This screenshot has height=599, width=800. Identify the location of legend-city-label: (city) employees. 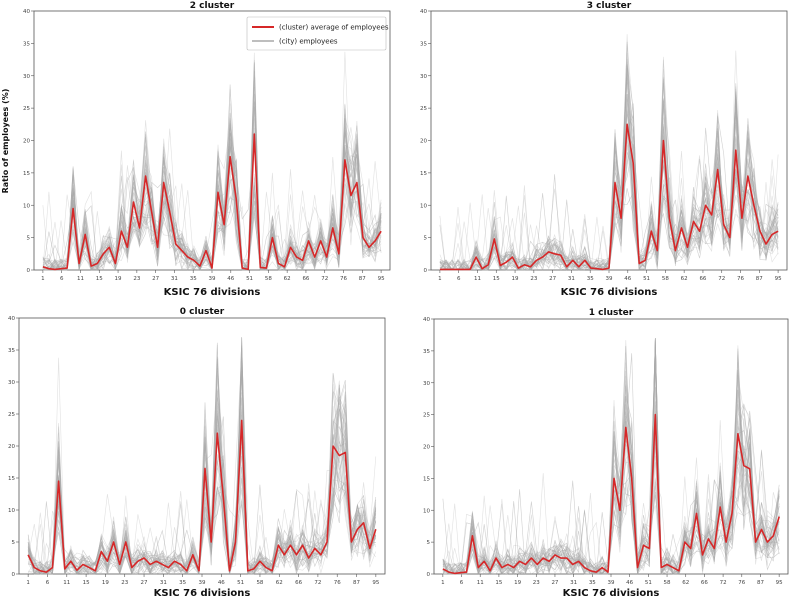
(308, 42).